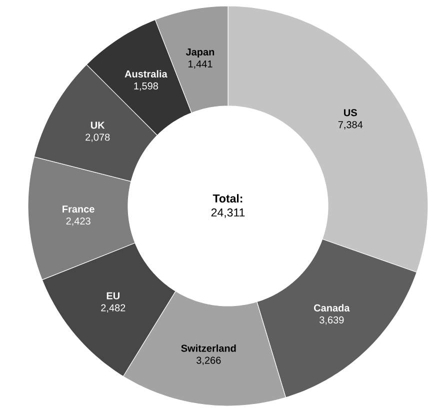 This screenshot has width=439, height=412. Describe the element at coordinates (332, 308) in the screenshot. I see `slice-label: Canada` at that location.